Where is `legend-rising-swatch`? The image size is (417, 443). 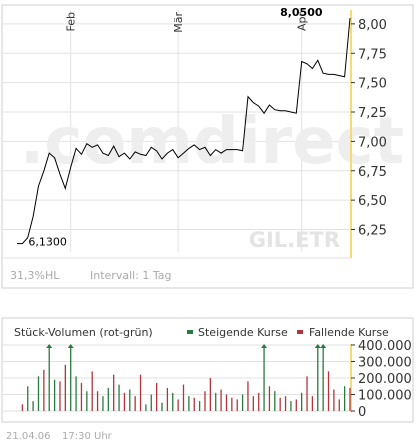 legend-rising-swatch is located at coordinates (190, 332).